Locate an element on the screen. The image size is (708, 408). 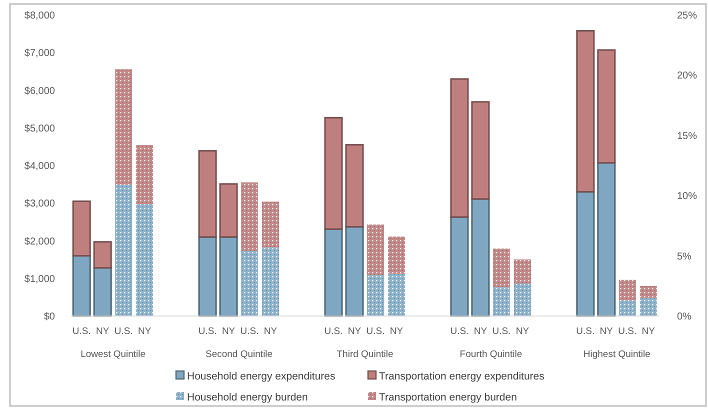
legend-label: Household energy expenditures is located at coordinates (261, 376).